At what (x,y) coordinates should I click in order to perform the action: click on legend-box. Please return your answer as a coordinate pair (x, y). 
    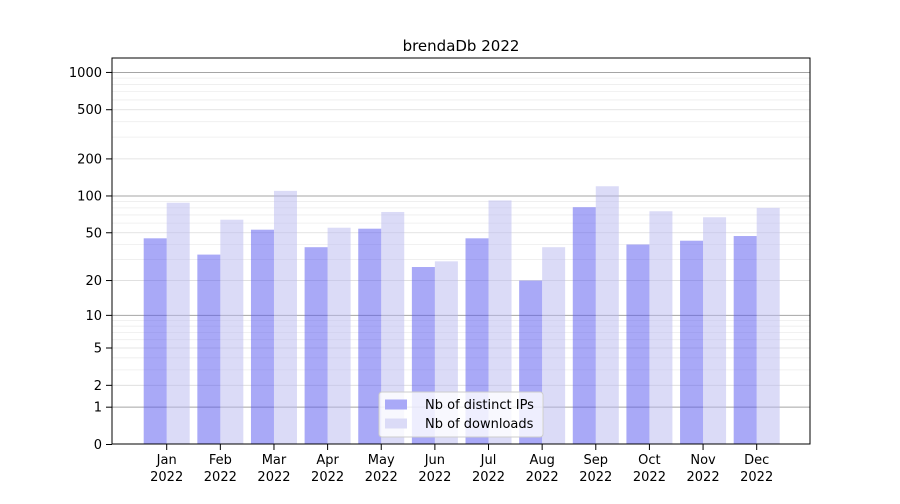
    Looking at the image, I should click on (461, 414).